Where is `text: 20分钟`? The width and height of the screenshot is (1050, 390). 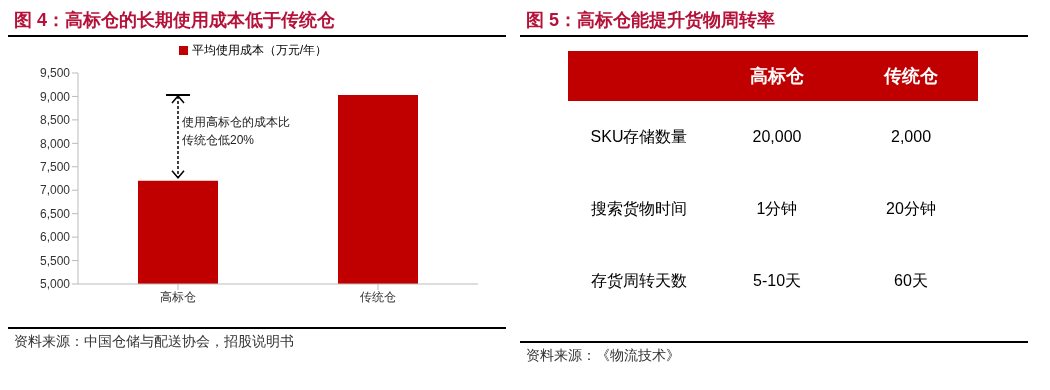
text: 20分钟 is located at coordinates (911, 208).